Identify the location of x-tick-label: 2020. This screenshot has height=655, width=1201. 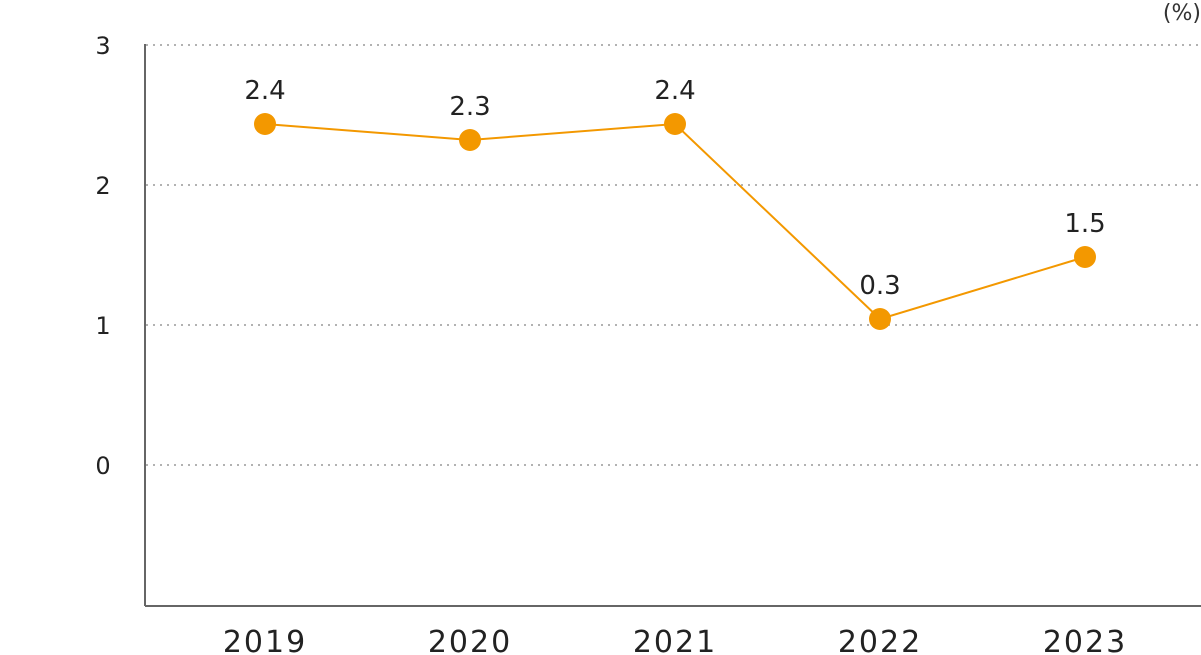
(470, 640).